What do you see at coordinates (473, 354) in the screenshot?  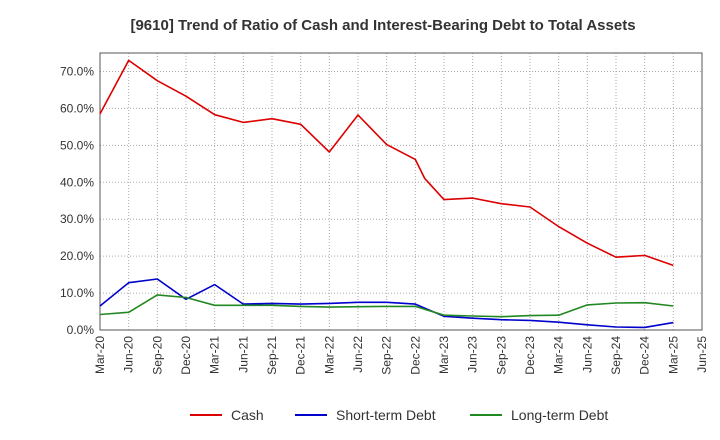 I see `x-tick-label: Jun-23` at bounding box center [473, 354].